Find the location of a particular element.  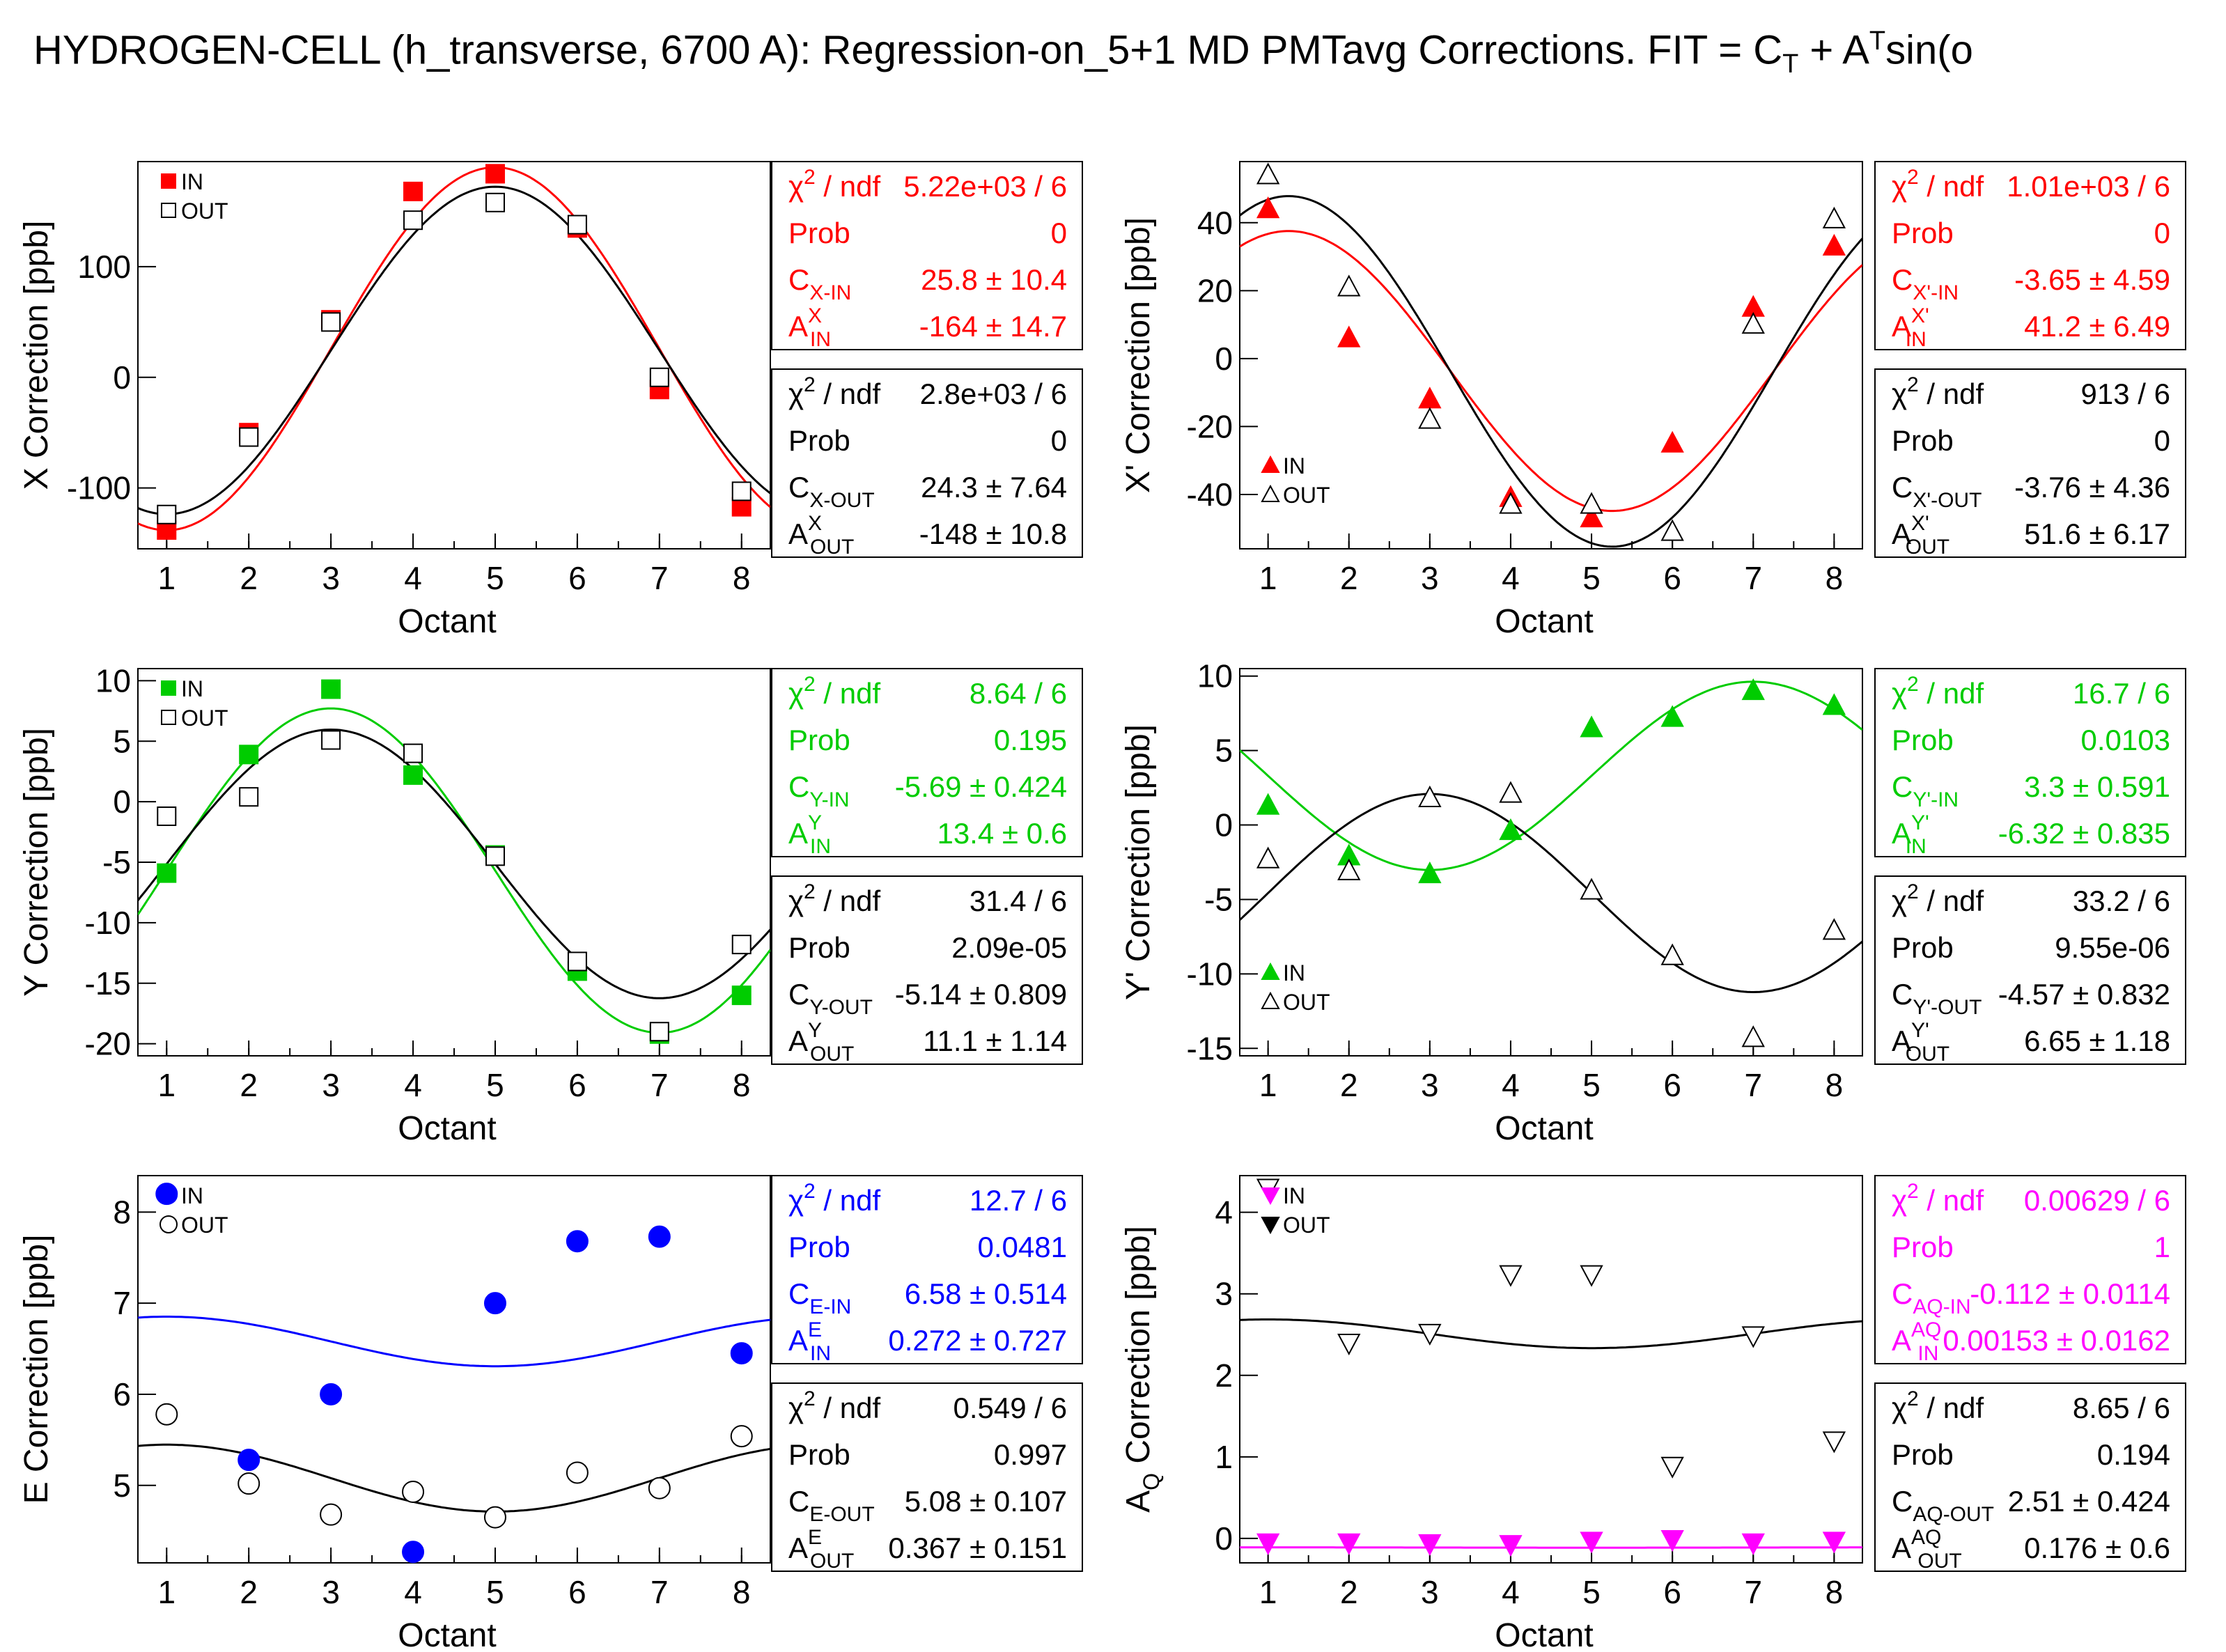

y-tick-label: -10 is located at coordinates (108, 923).